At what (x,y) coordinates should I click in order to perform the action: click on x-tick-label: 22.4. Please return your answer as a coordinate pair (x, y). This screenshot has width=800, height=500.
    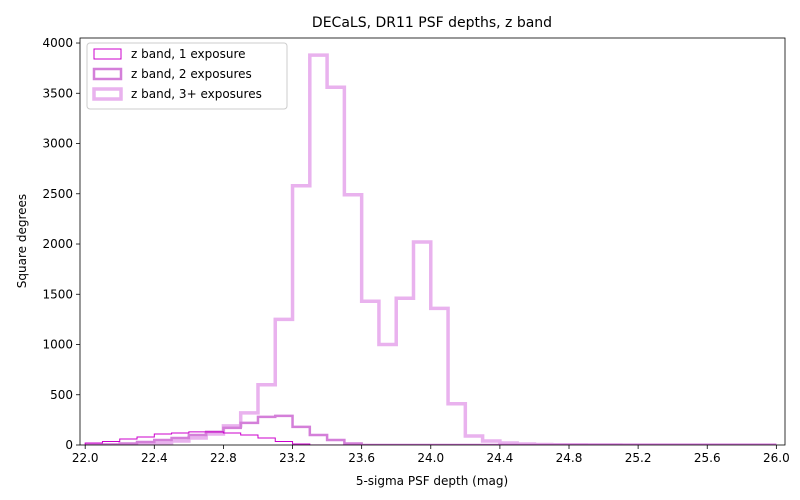
    Looking at the image, I should click on (154, 458).